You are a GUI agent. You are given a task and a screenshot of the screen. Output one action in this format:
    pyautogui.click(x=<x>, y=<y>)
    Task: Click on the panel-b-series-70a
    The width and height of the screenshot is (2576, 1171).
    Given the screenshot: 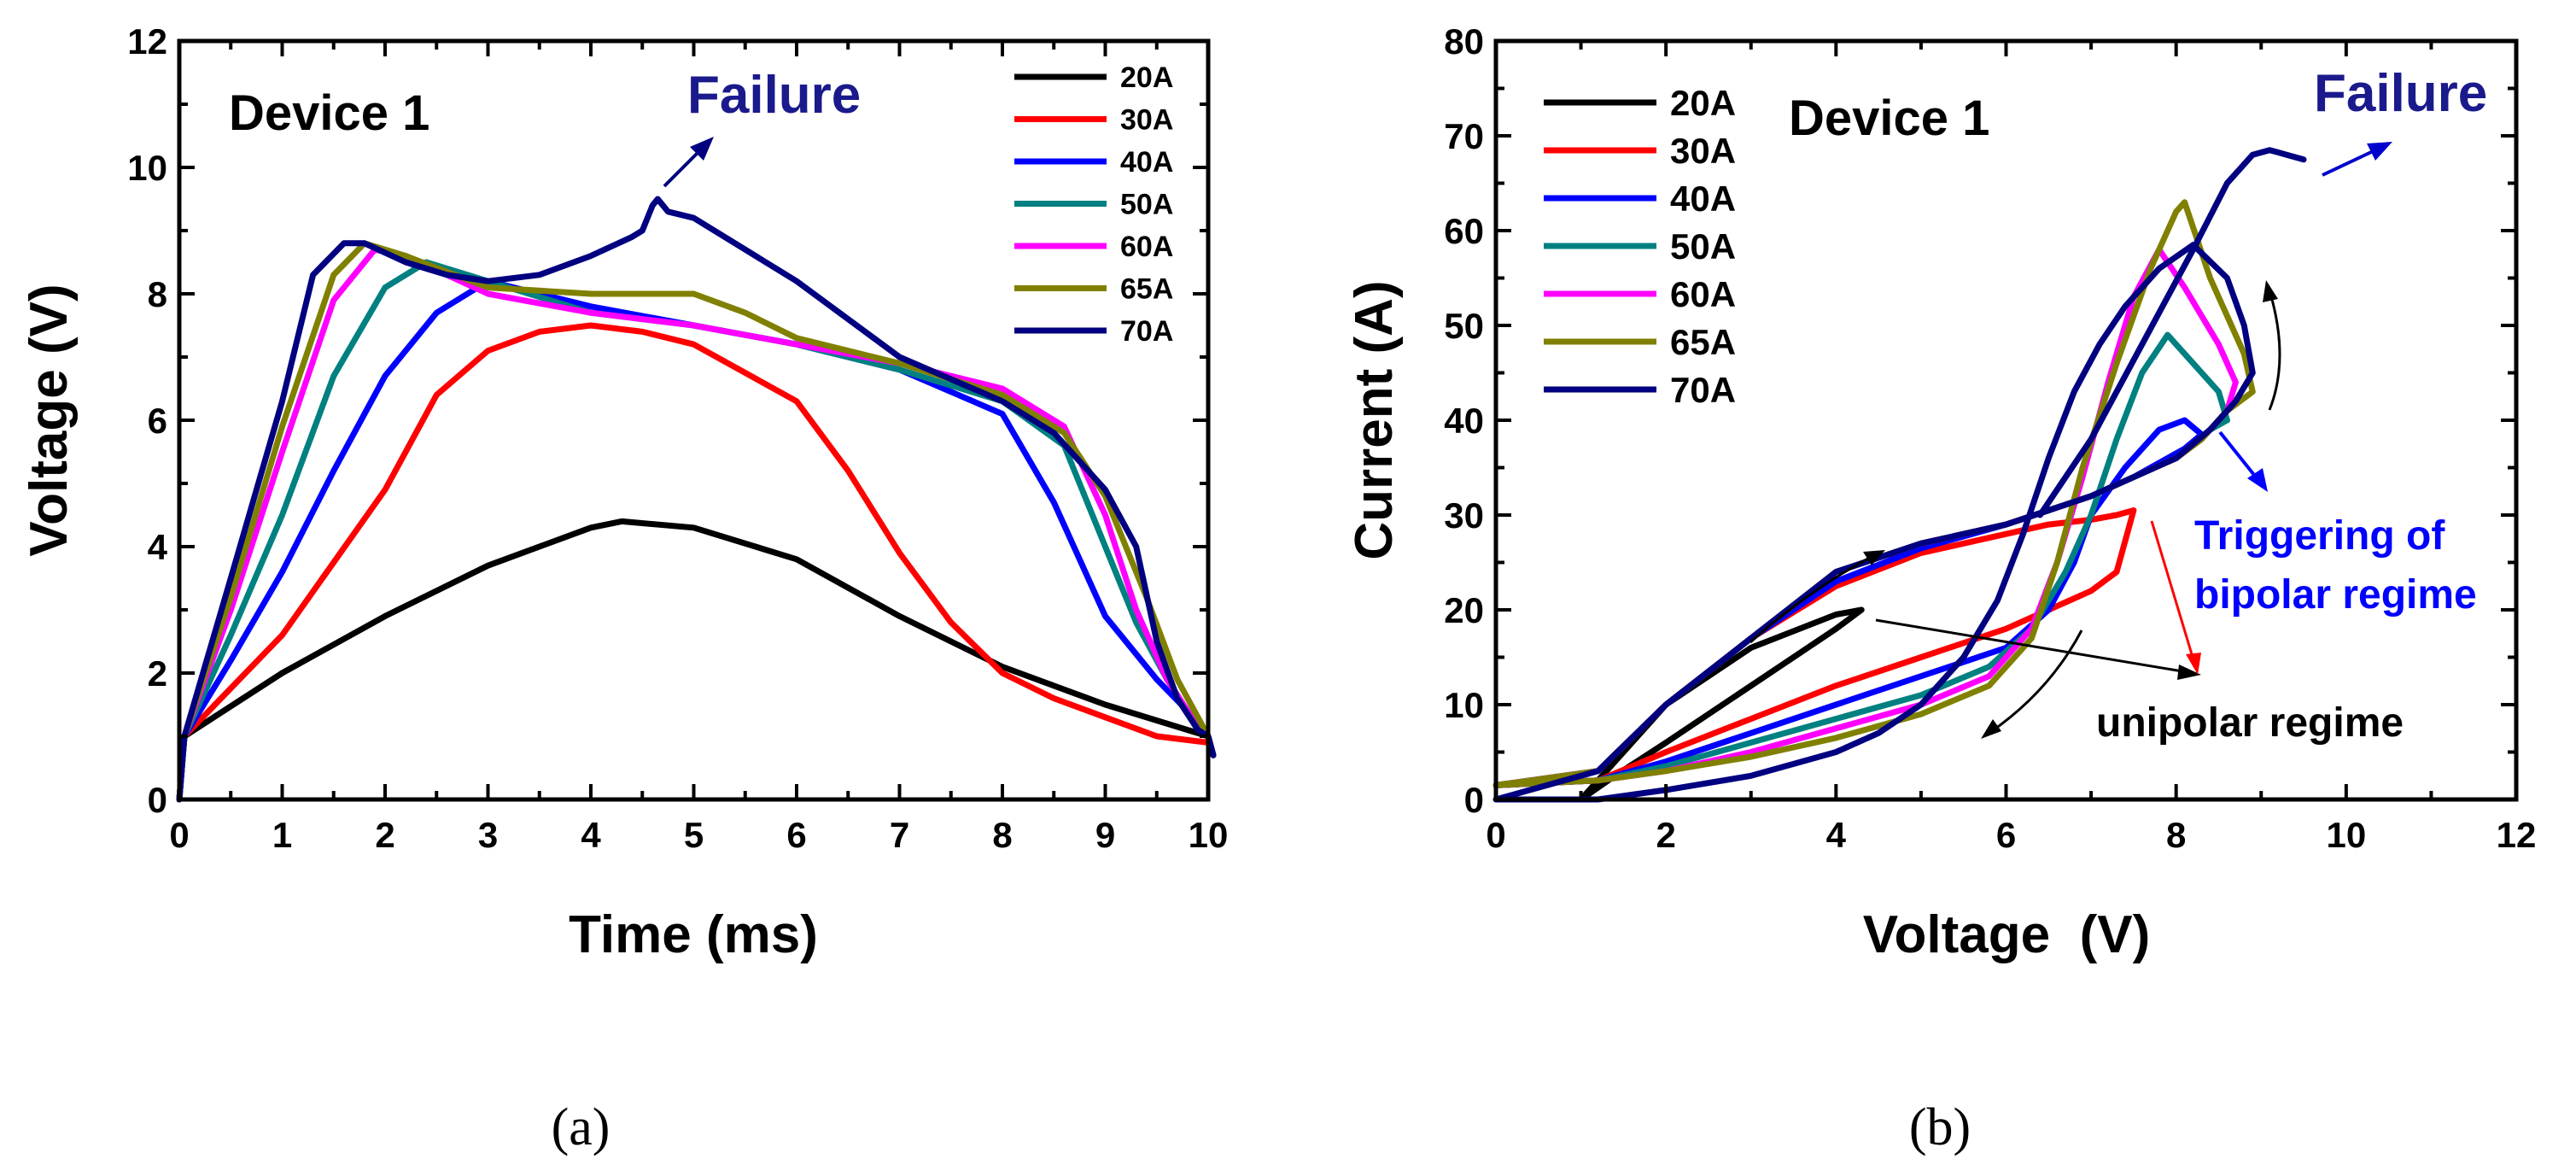 What is the action you would take?
    pyautogui.click(x=1874, y=522)
    